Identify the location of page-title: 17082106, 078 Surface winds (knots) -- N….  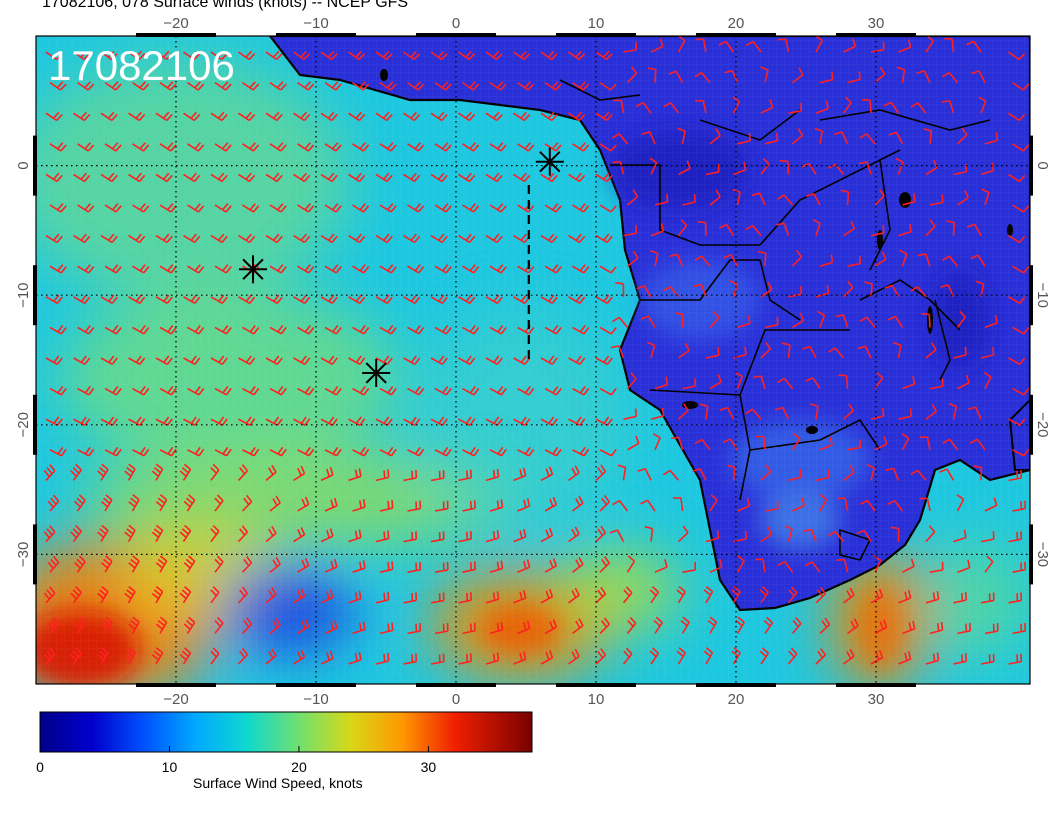
(225, 5).